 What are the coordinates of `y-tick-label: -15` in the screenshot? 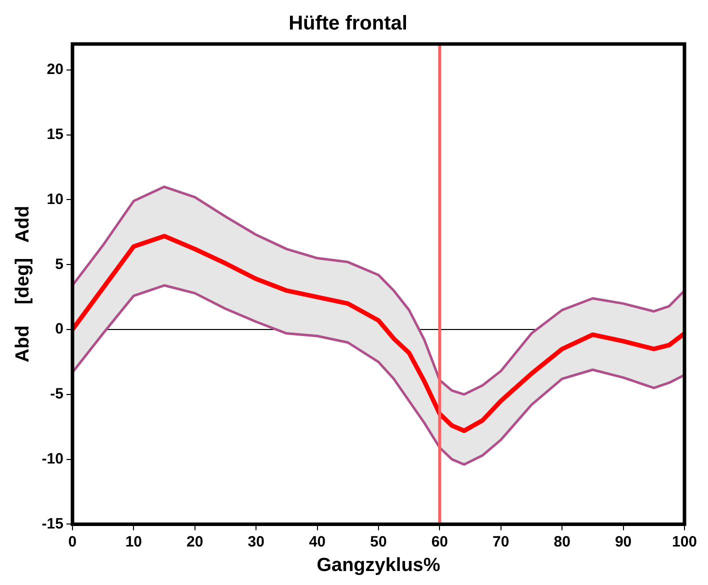 It's located at (53, 523).